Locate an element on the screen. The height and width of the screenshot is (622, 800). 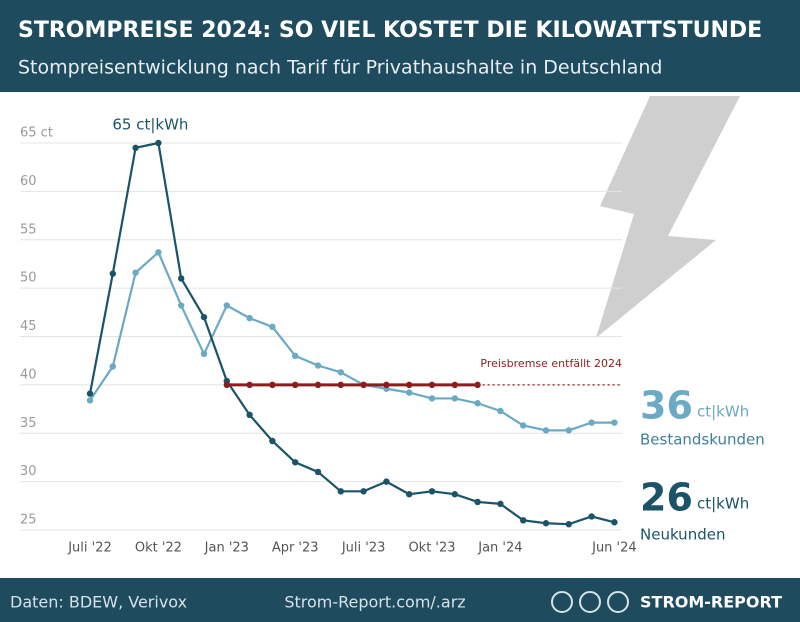
series-name: Neukunden is located at coordinates (682, 535).